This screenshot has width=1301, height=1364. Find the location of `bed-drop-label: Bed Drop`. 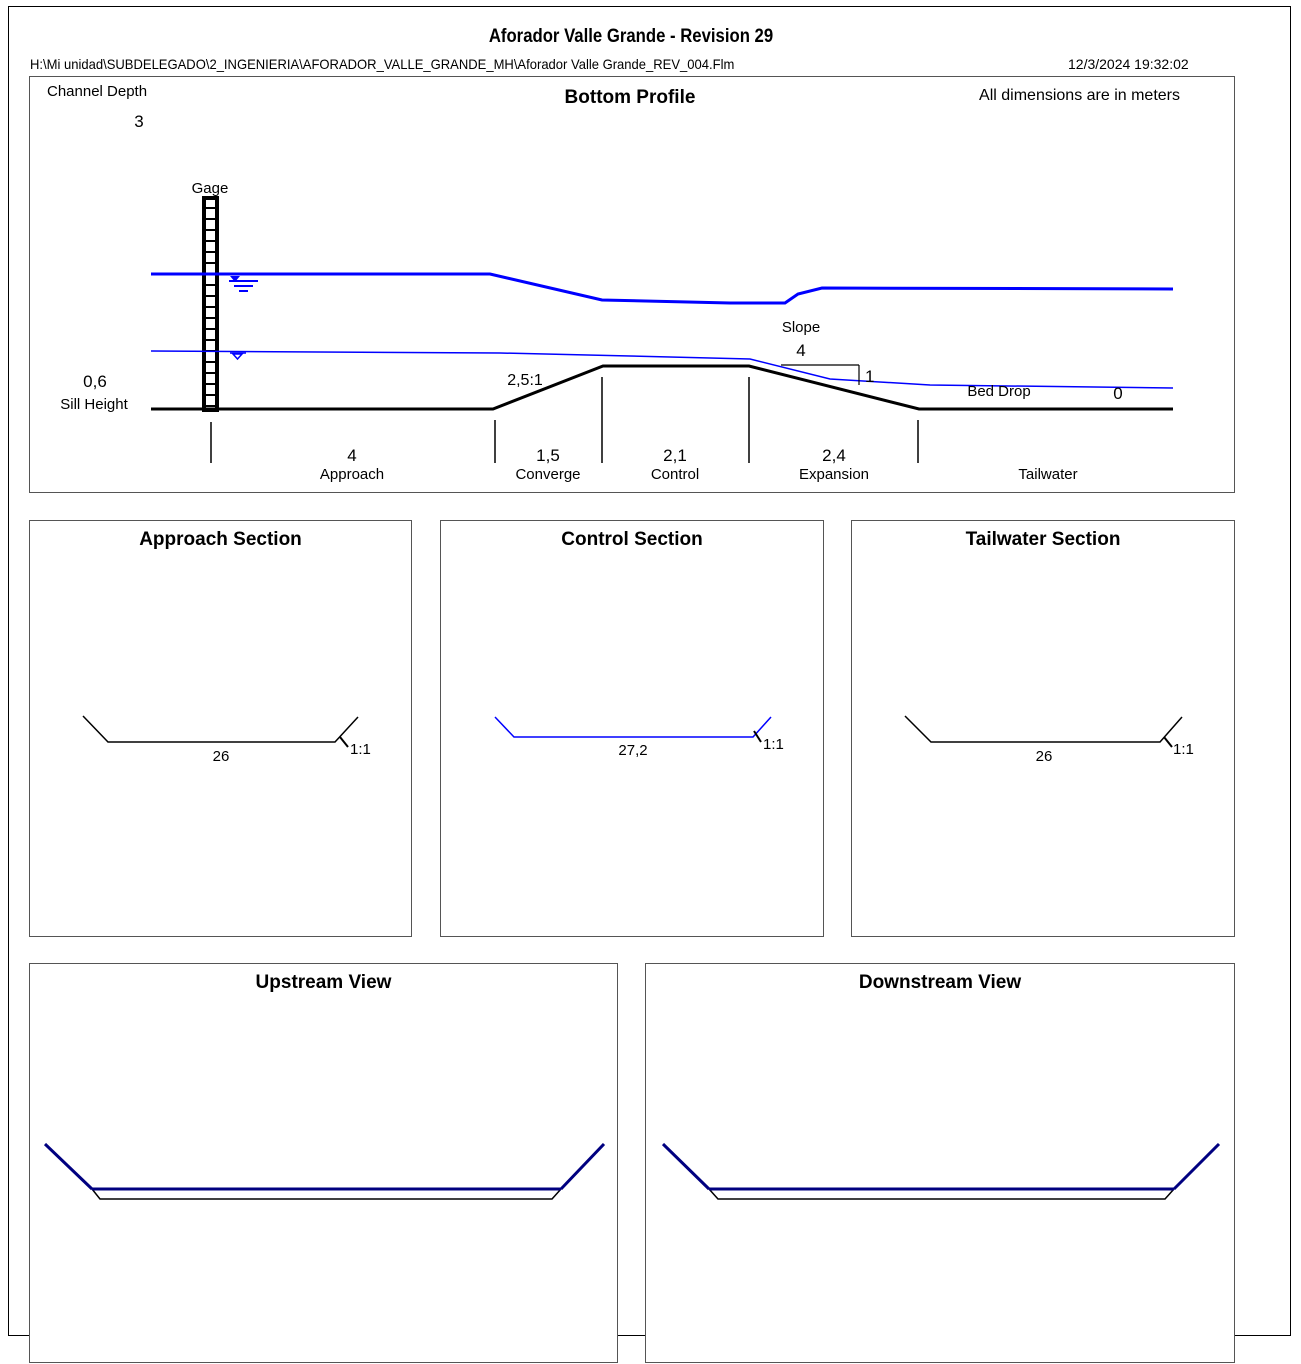

bed-drop-label: Bed Drop is located at coordinates (998, 391).